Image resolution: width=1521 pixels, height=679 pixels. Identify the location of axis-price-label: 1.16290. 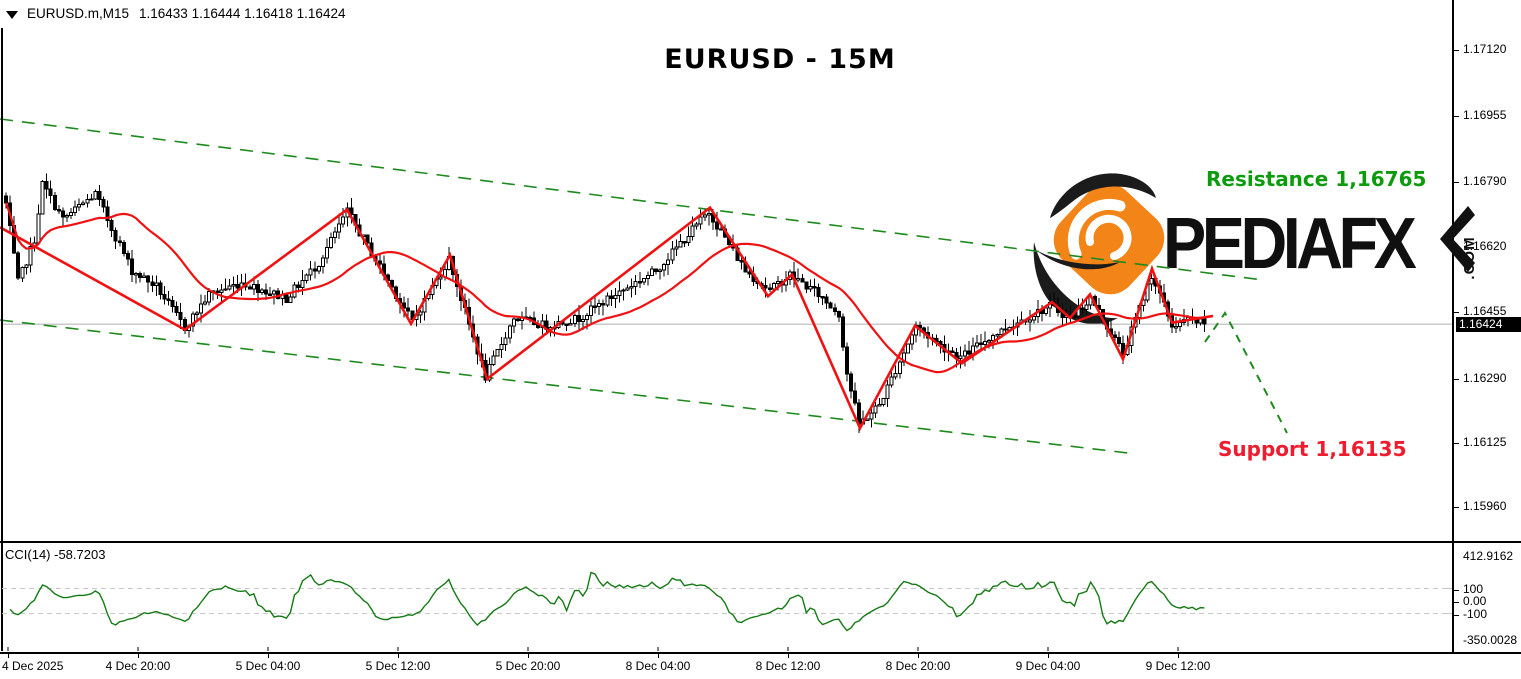
(1485, 378).